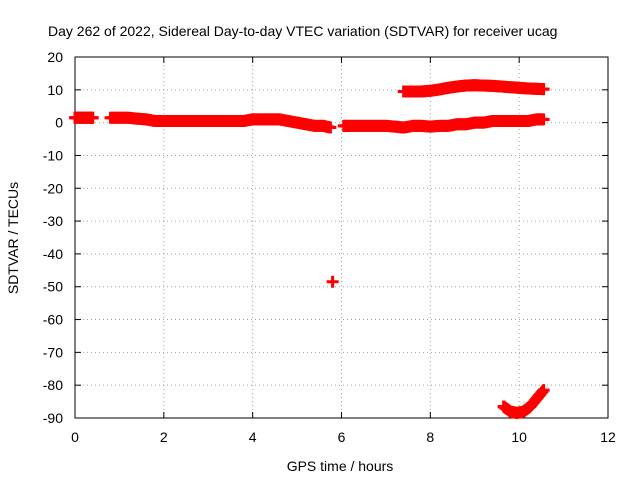  I want to click on x-tick-label: 4, so click(253, 437).